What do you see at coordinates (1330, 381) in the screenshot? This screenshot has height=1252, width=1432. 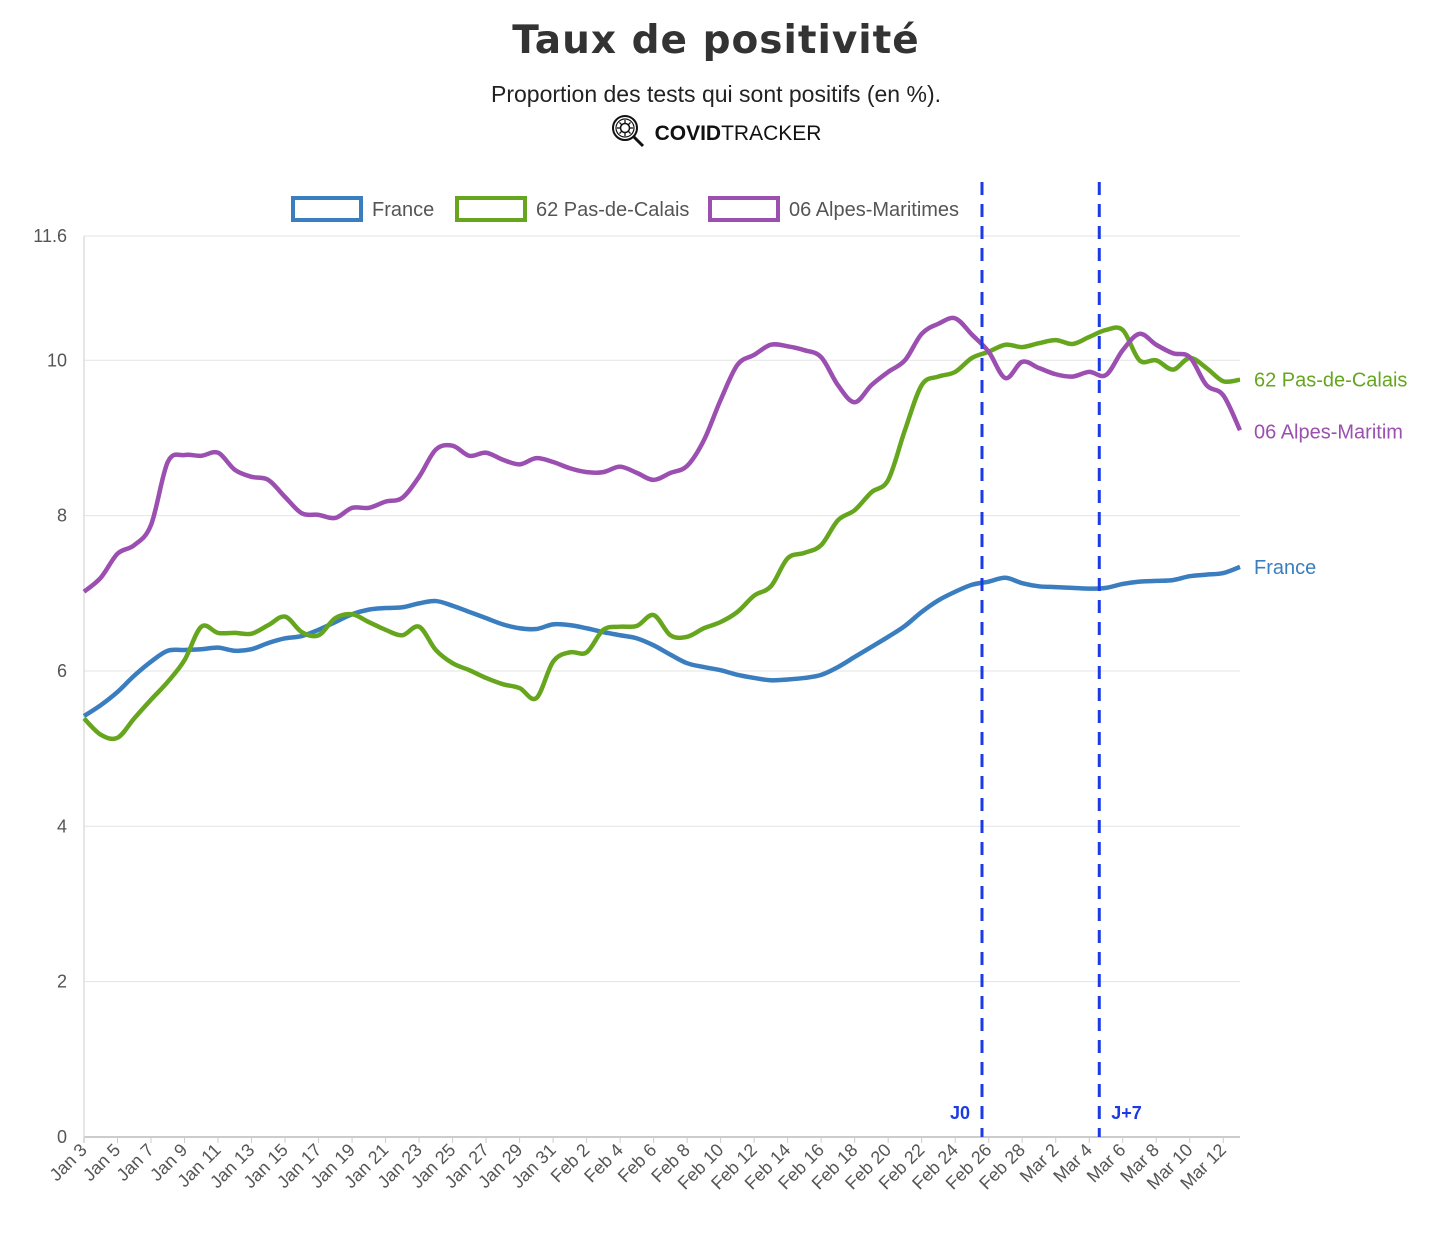 I see `series-end-label: 62 Pas-de-Calais` at bounding box center [1330, 381].